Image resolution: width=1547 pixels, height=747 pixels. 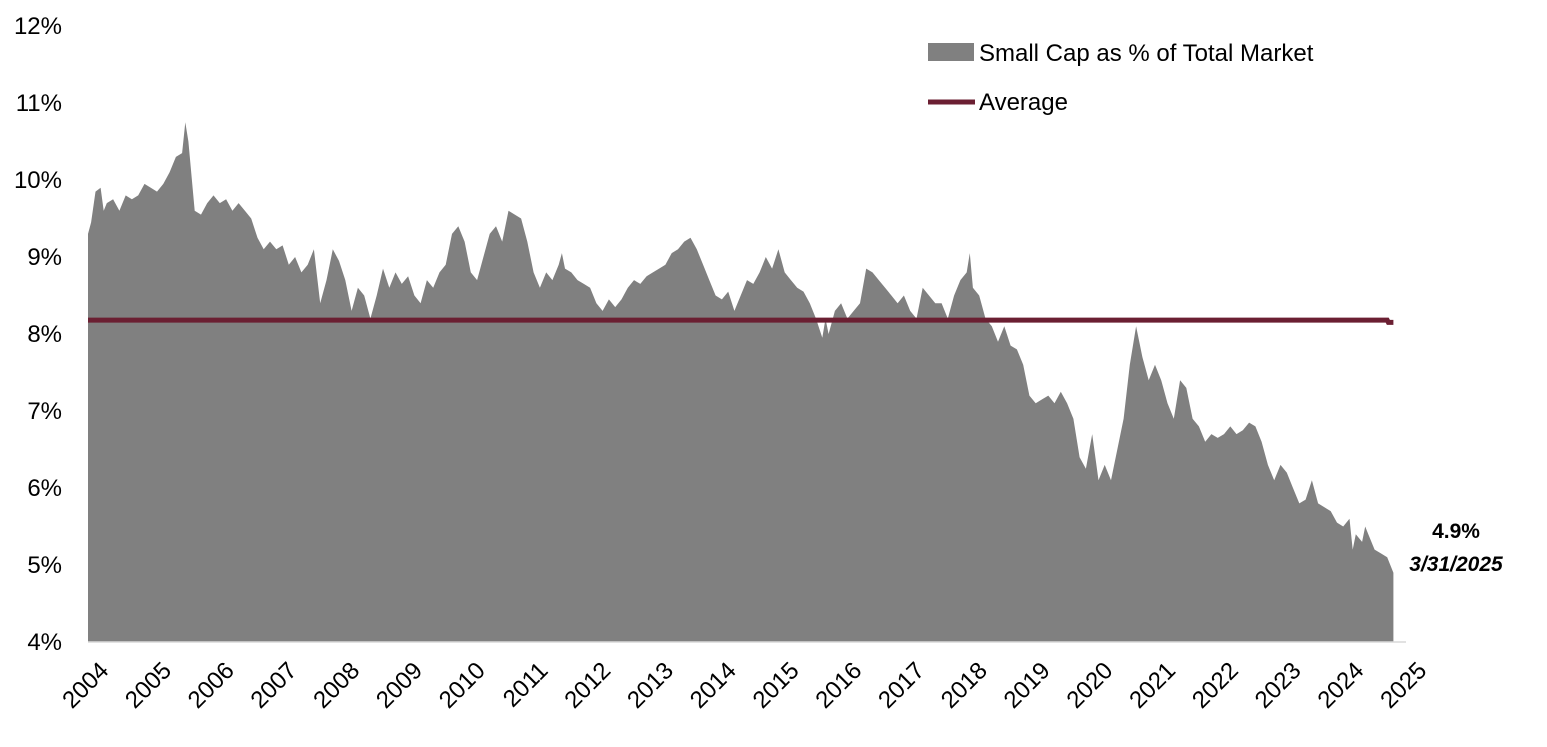 What do you see at coordinates (38, 180) in the screenshot?
I see `y-tick-label: 10%` at bounding box center [38, 180].